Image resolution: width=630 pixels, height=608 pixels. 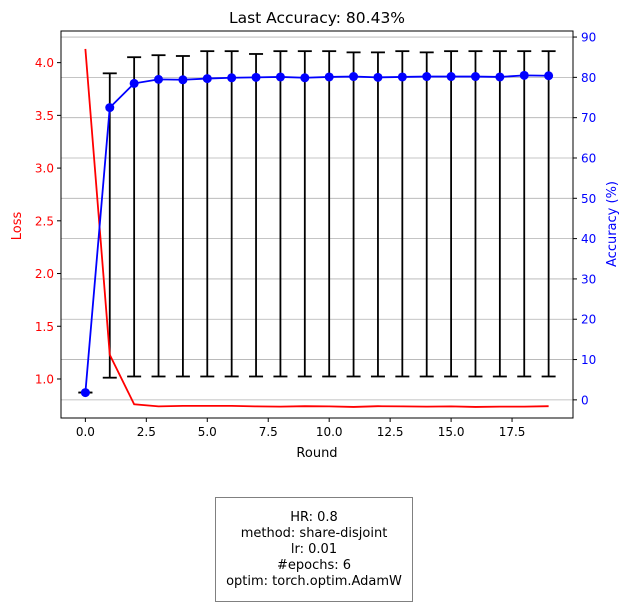 I want to click on left-tick-label: 3.0, so click(x=44, y=169).